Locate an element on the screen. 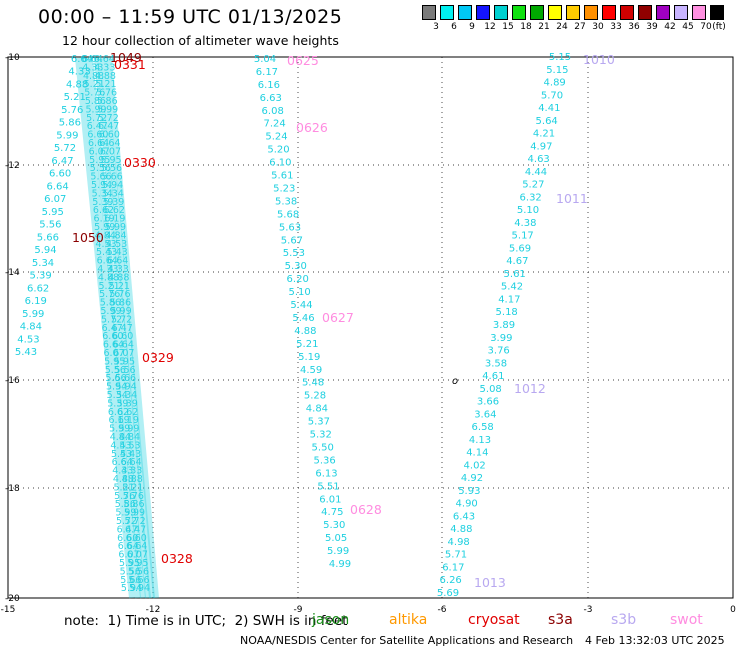 The image size is (740, 650). track-value: 5.66 is located at coordinates (48, 237).